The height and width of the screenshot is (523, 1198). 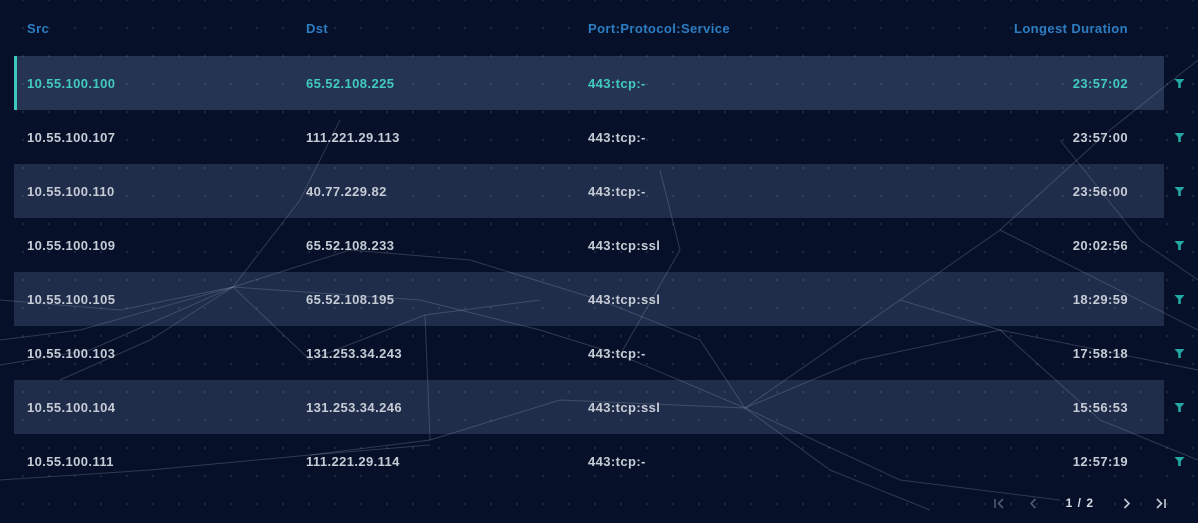 What do you see at coordinates (70, 461) in the screenshot?
I see `src-cell: 10.55.100.111` at bounding box center [70, 461].